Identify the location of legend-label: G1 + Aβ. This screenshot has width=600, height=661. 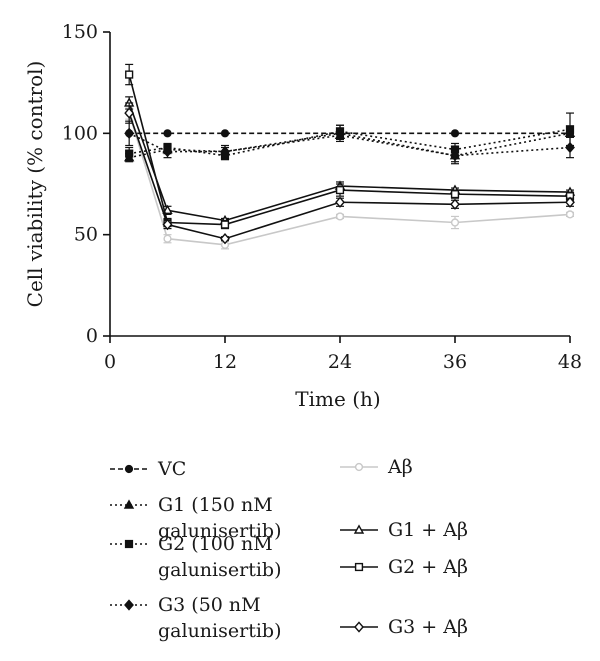
(428, 530).